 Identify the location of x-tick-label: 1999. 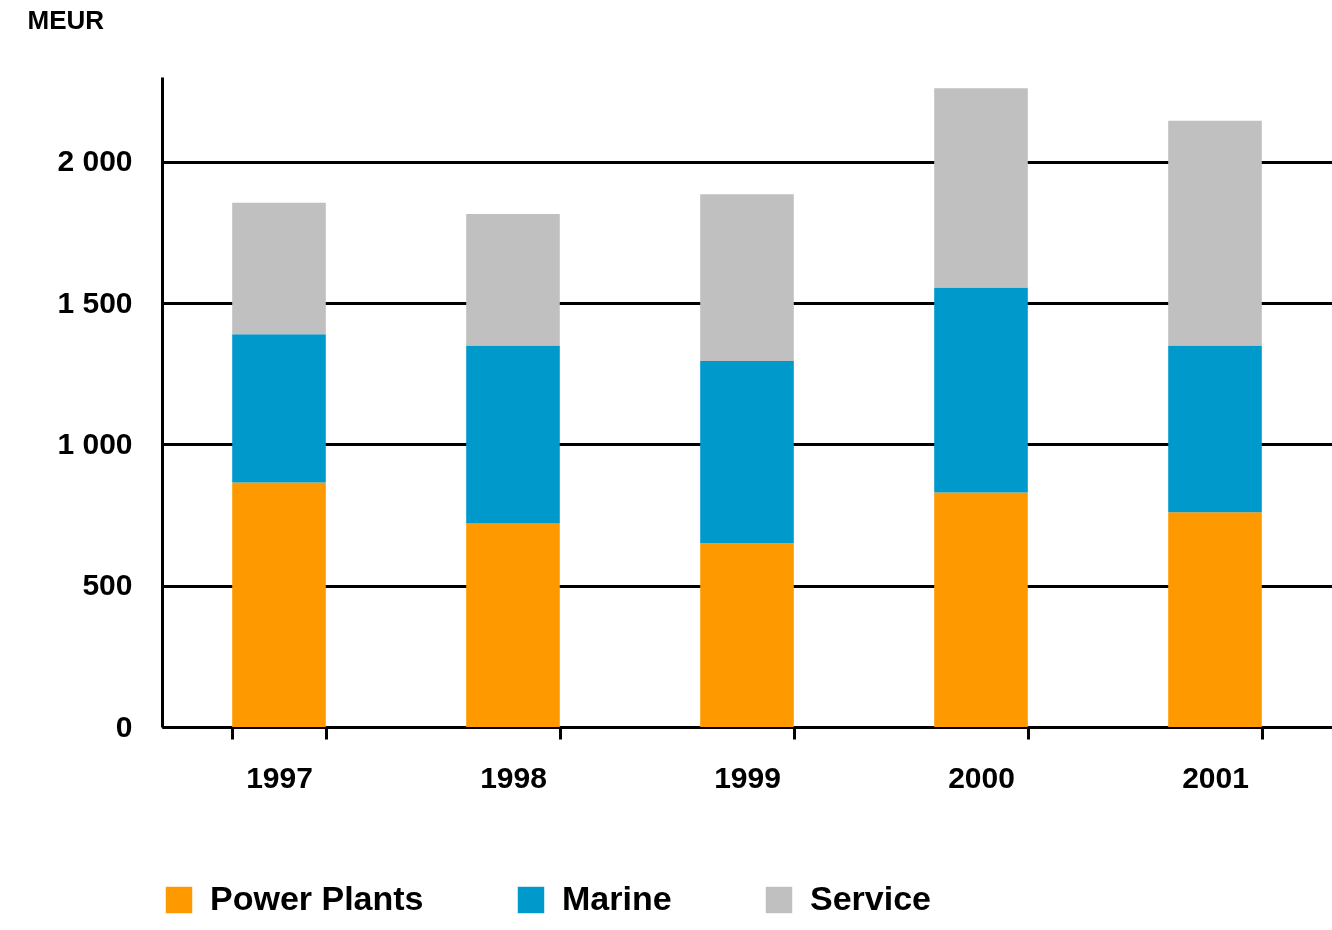
(747, 777).